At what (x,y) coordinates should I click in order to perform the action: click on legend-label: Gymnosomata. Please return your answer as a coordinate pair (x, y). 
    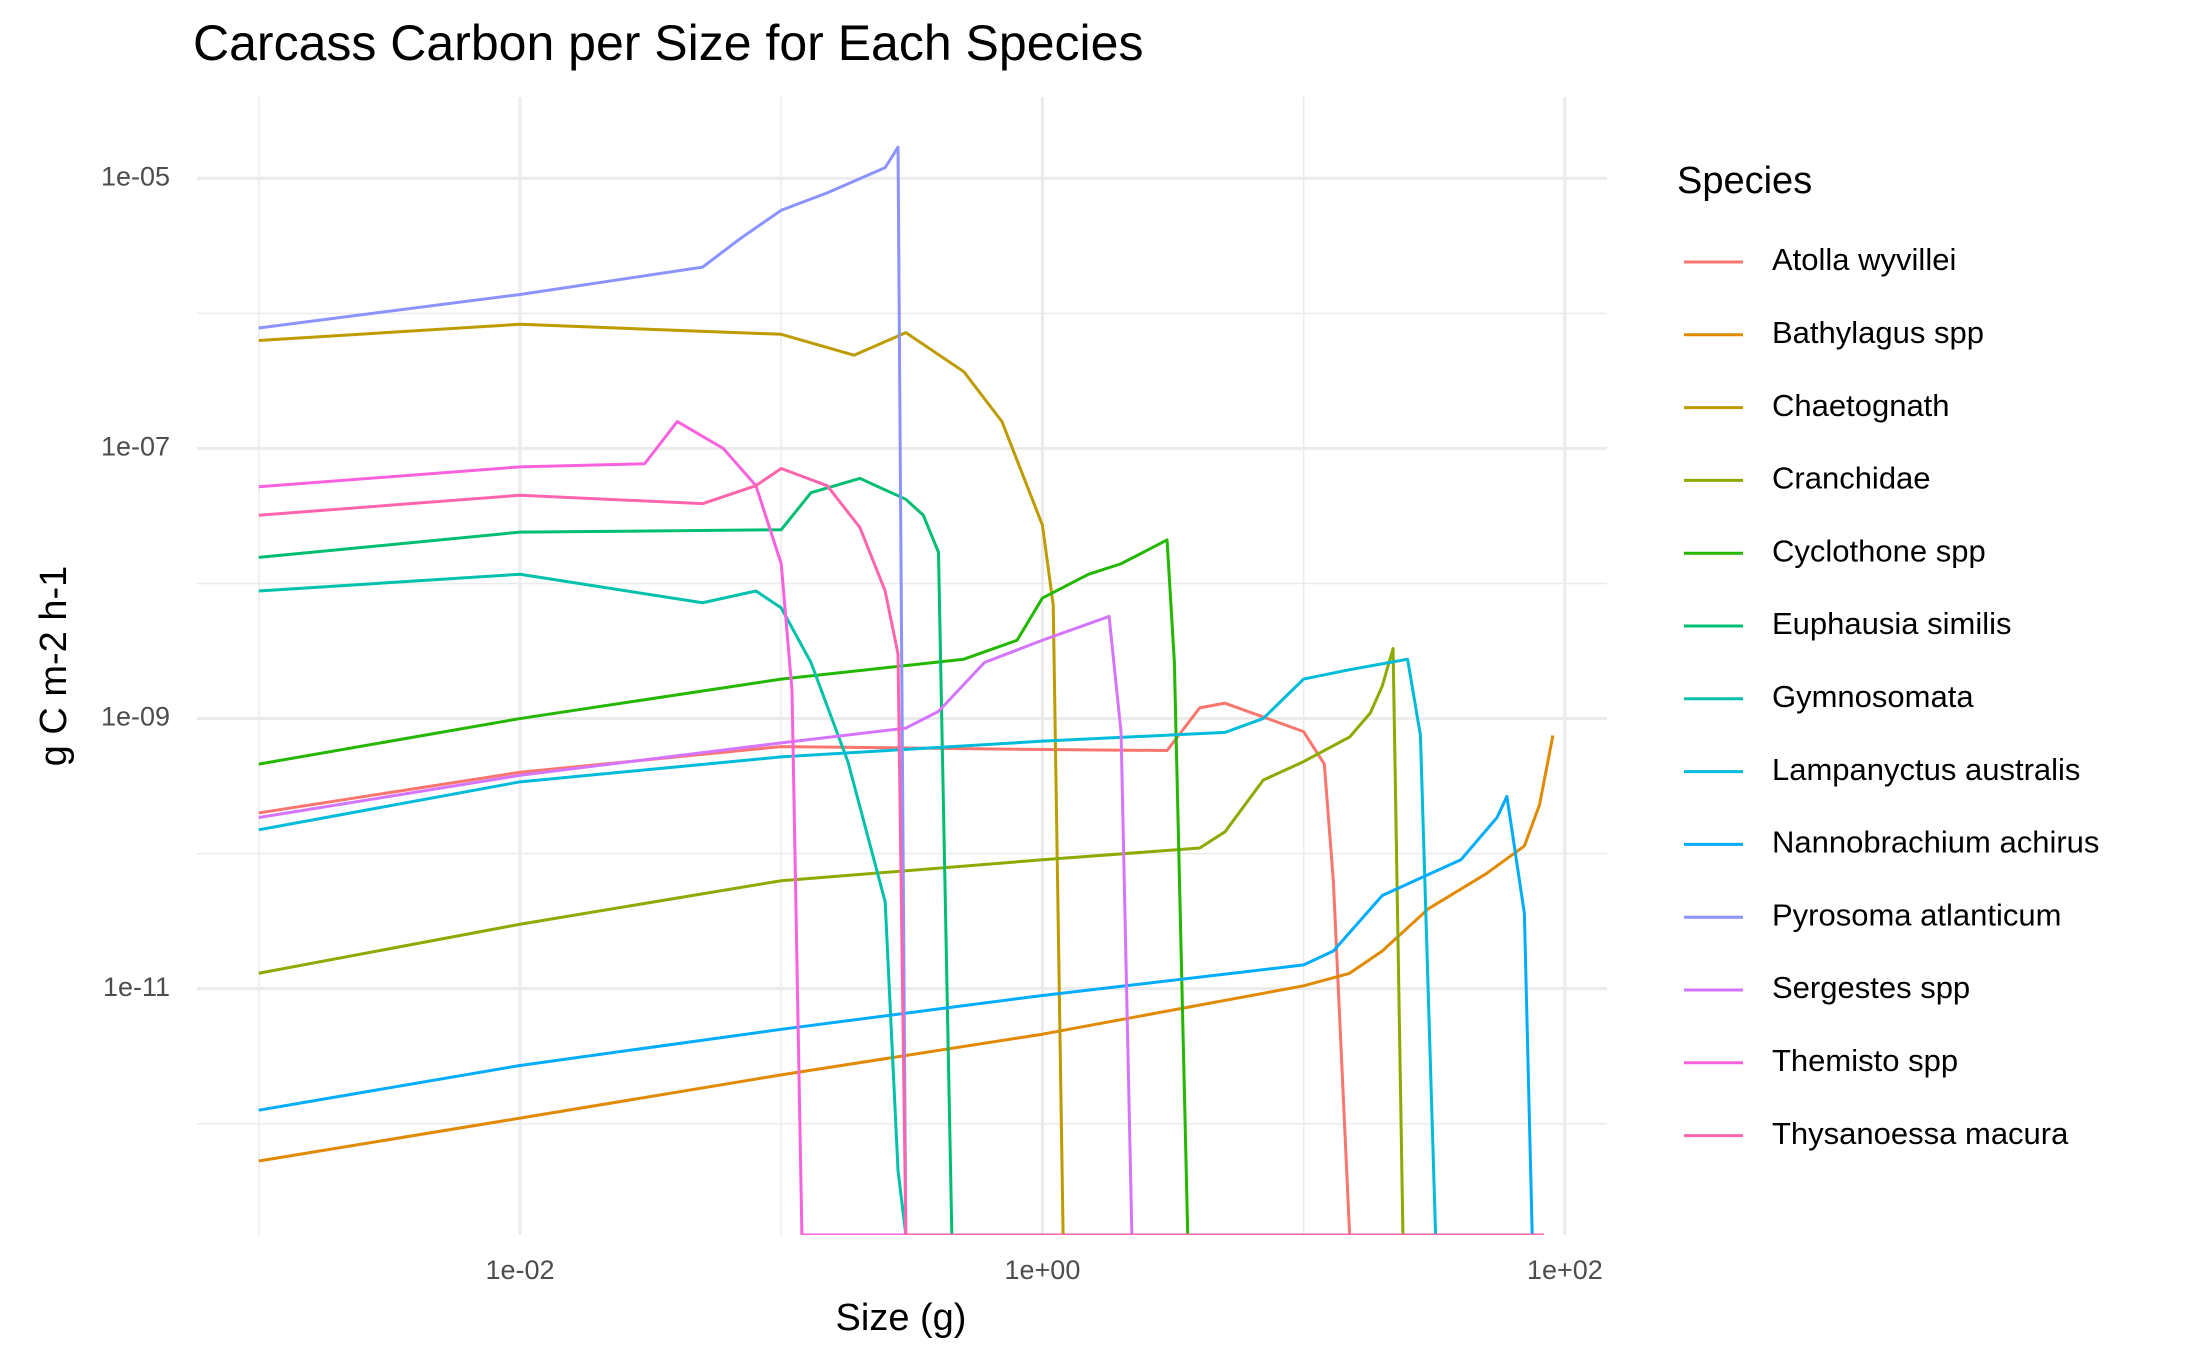
    Looking at the image, I should click on (1873, 696).